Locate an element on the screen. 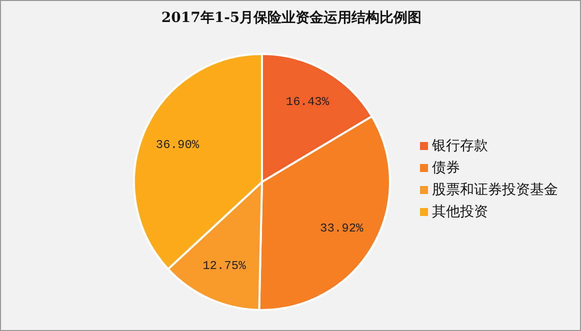 Image resolution: width=581 pixels, height=331 pixels. data-label: 33.92% is located at coordinates (342, 228).